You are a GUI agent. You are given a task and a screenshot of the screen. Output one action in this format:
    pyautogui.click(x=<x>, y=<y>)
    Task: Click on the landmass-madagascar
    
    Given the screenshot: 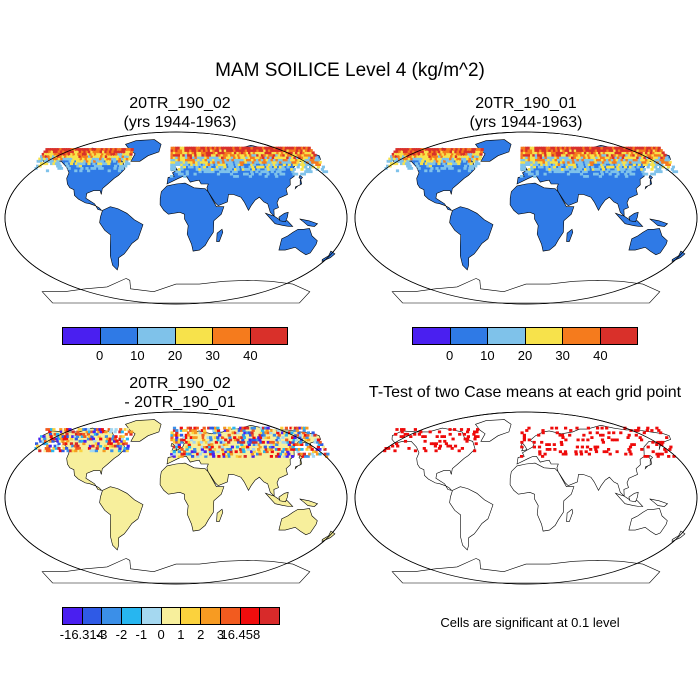 What is the action you would take?
    pyautogui.click(x=570, y=235)
    